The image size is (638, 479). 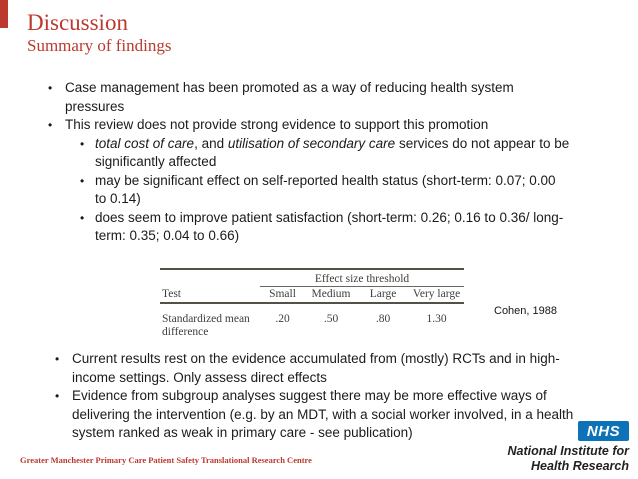 I want to click on table-caption: Cohen, 1988, so click(x=525, y=311).